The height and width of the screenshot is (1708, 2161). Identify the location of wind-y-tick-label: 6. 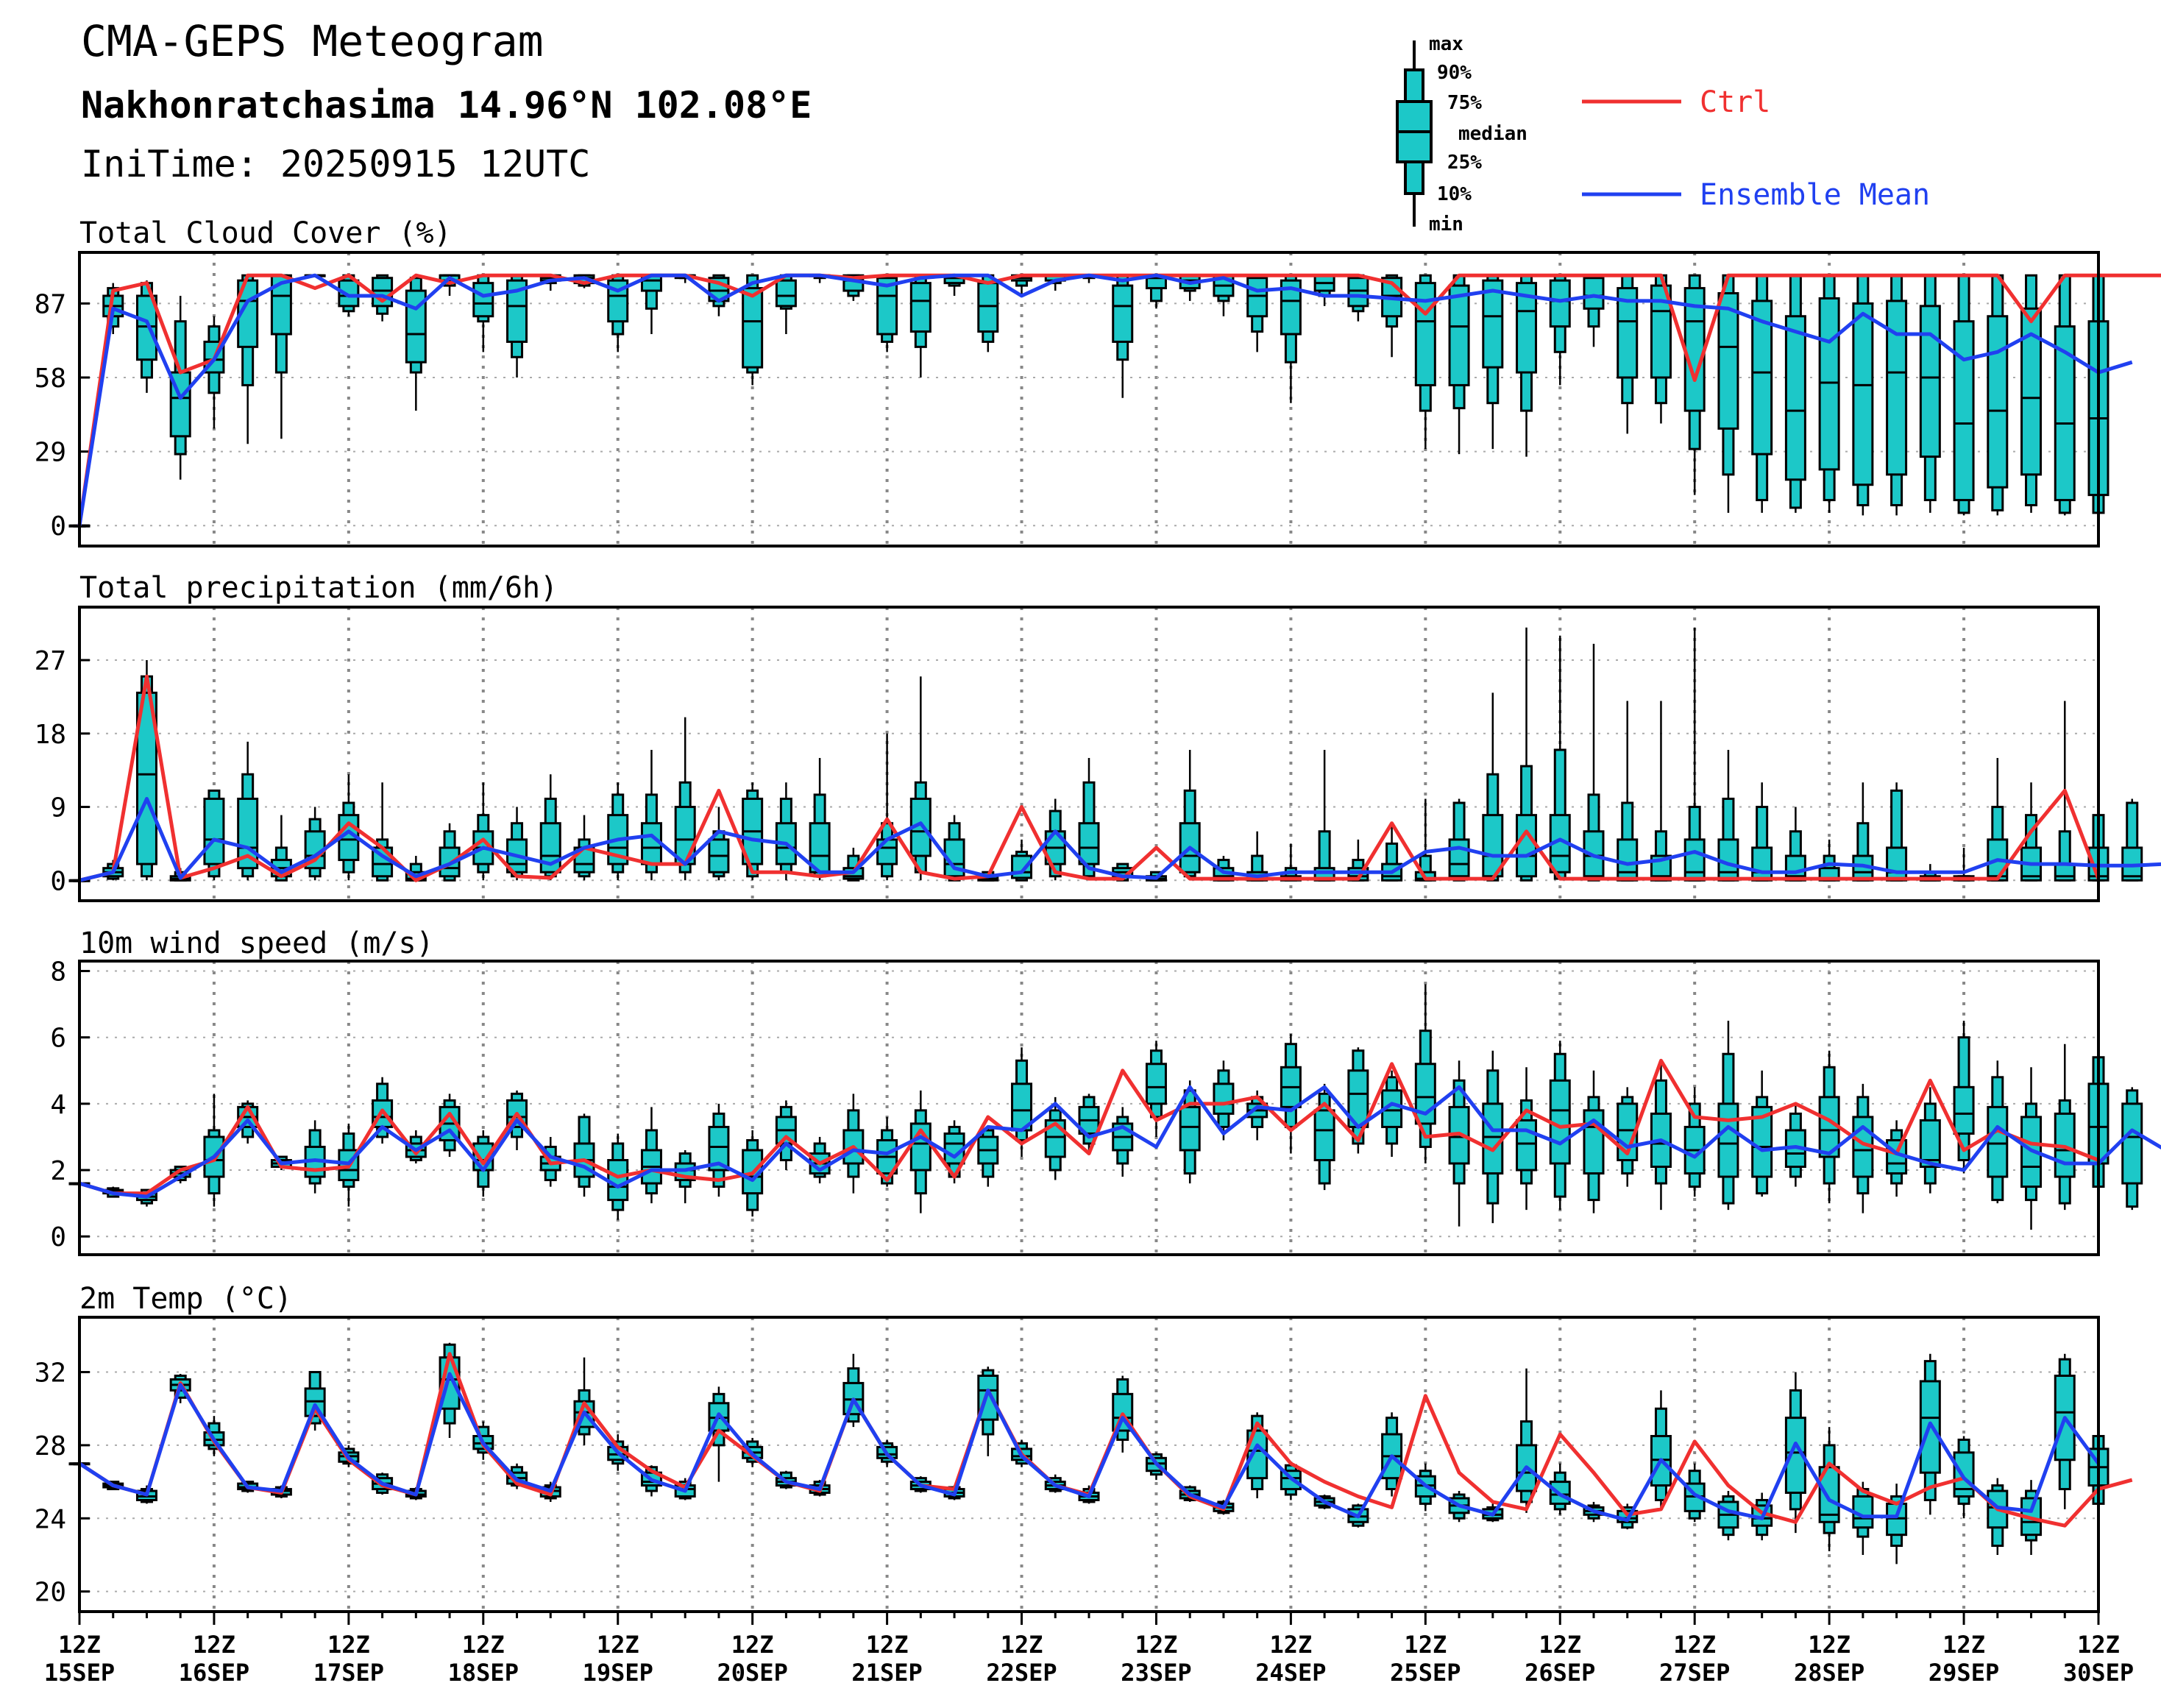
(58, 1039).